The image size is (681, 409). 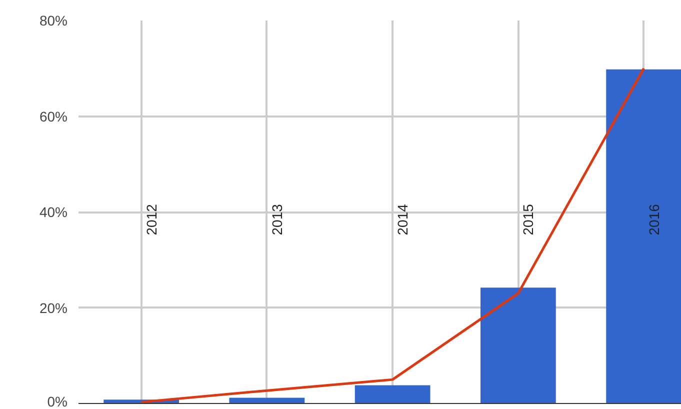 What do you see at coordinates (57, 401) in the screenshot?
I see `y-tick-label: 0%` at bounding box center [57, 401].